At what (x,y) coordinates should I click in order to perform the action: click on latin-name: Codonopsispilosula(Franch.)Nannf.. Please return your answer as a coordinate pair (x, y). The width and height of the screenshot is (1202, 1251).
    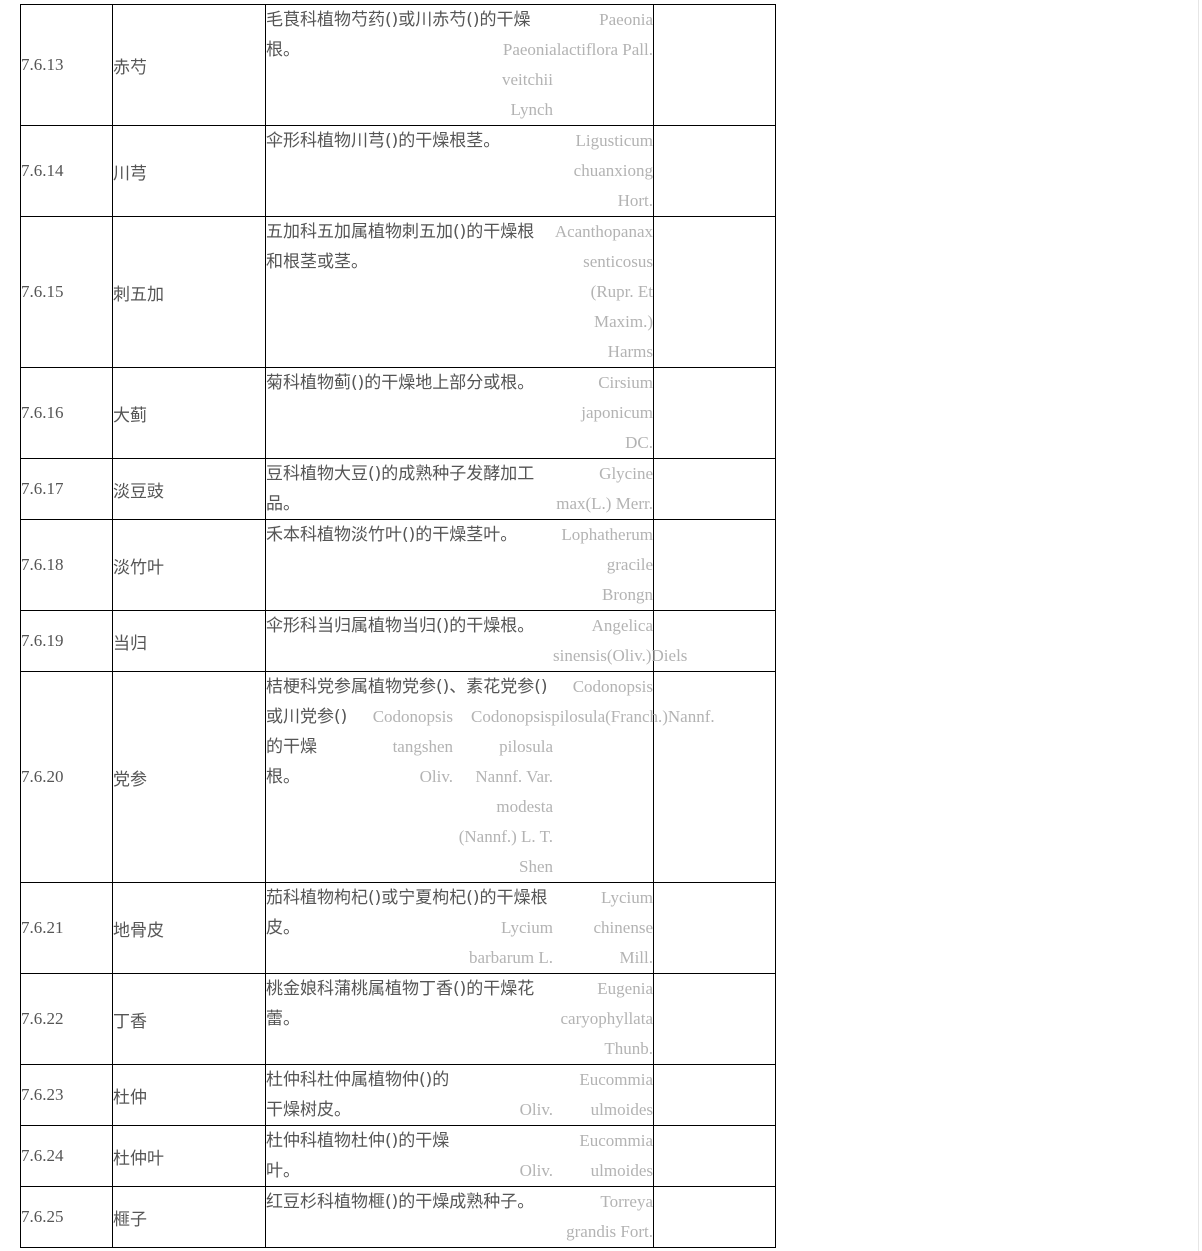
    Looking at the image, I should click on (593, 717).